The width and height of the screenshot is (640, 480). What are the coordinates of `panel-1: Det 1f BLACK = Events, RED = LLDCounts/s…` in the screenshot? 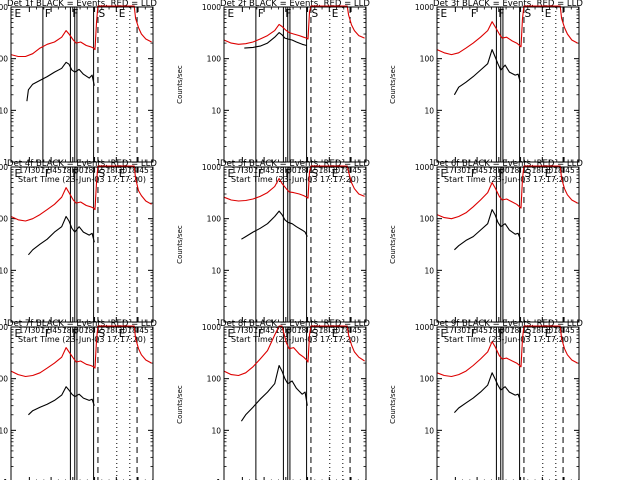 It's located at (78, 92).